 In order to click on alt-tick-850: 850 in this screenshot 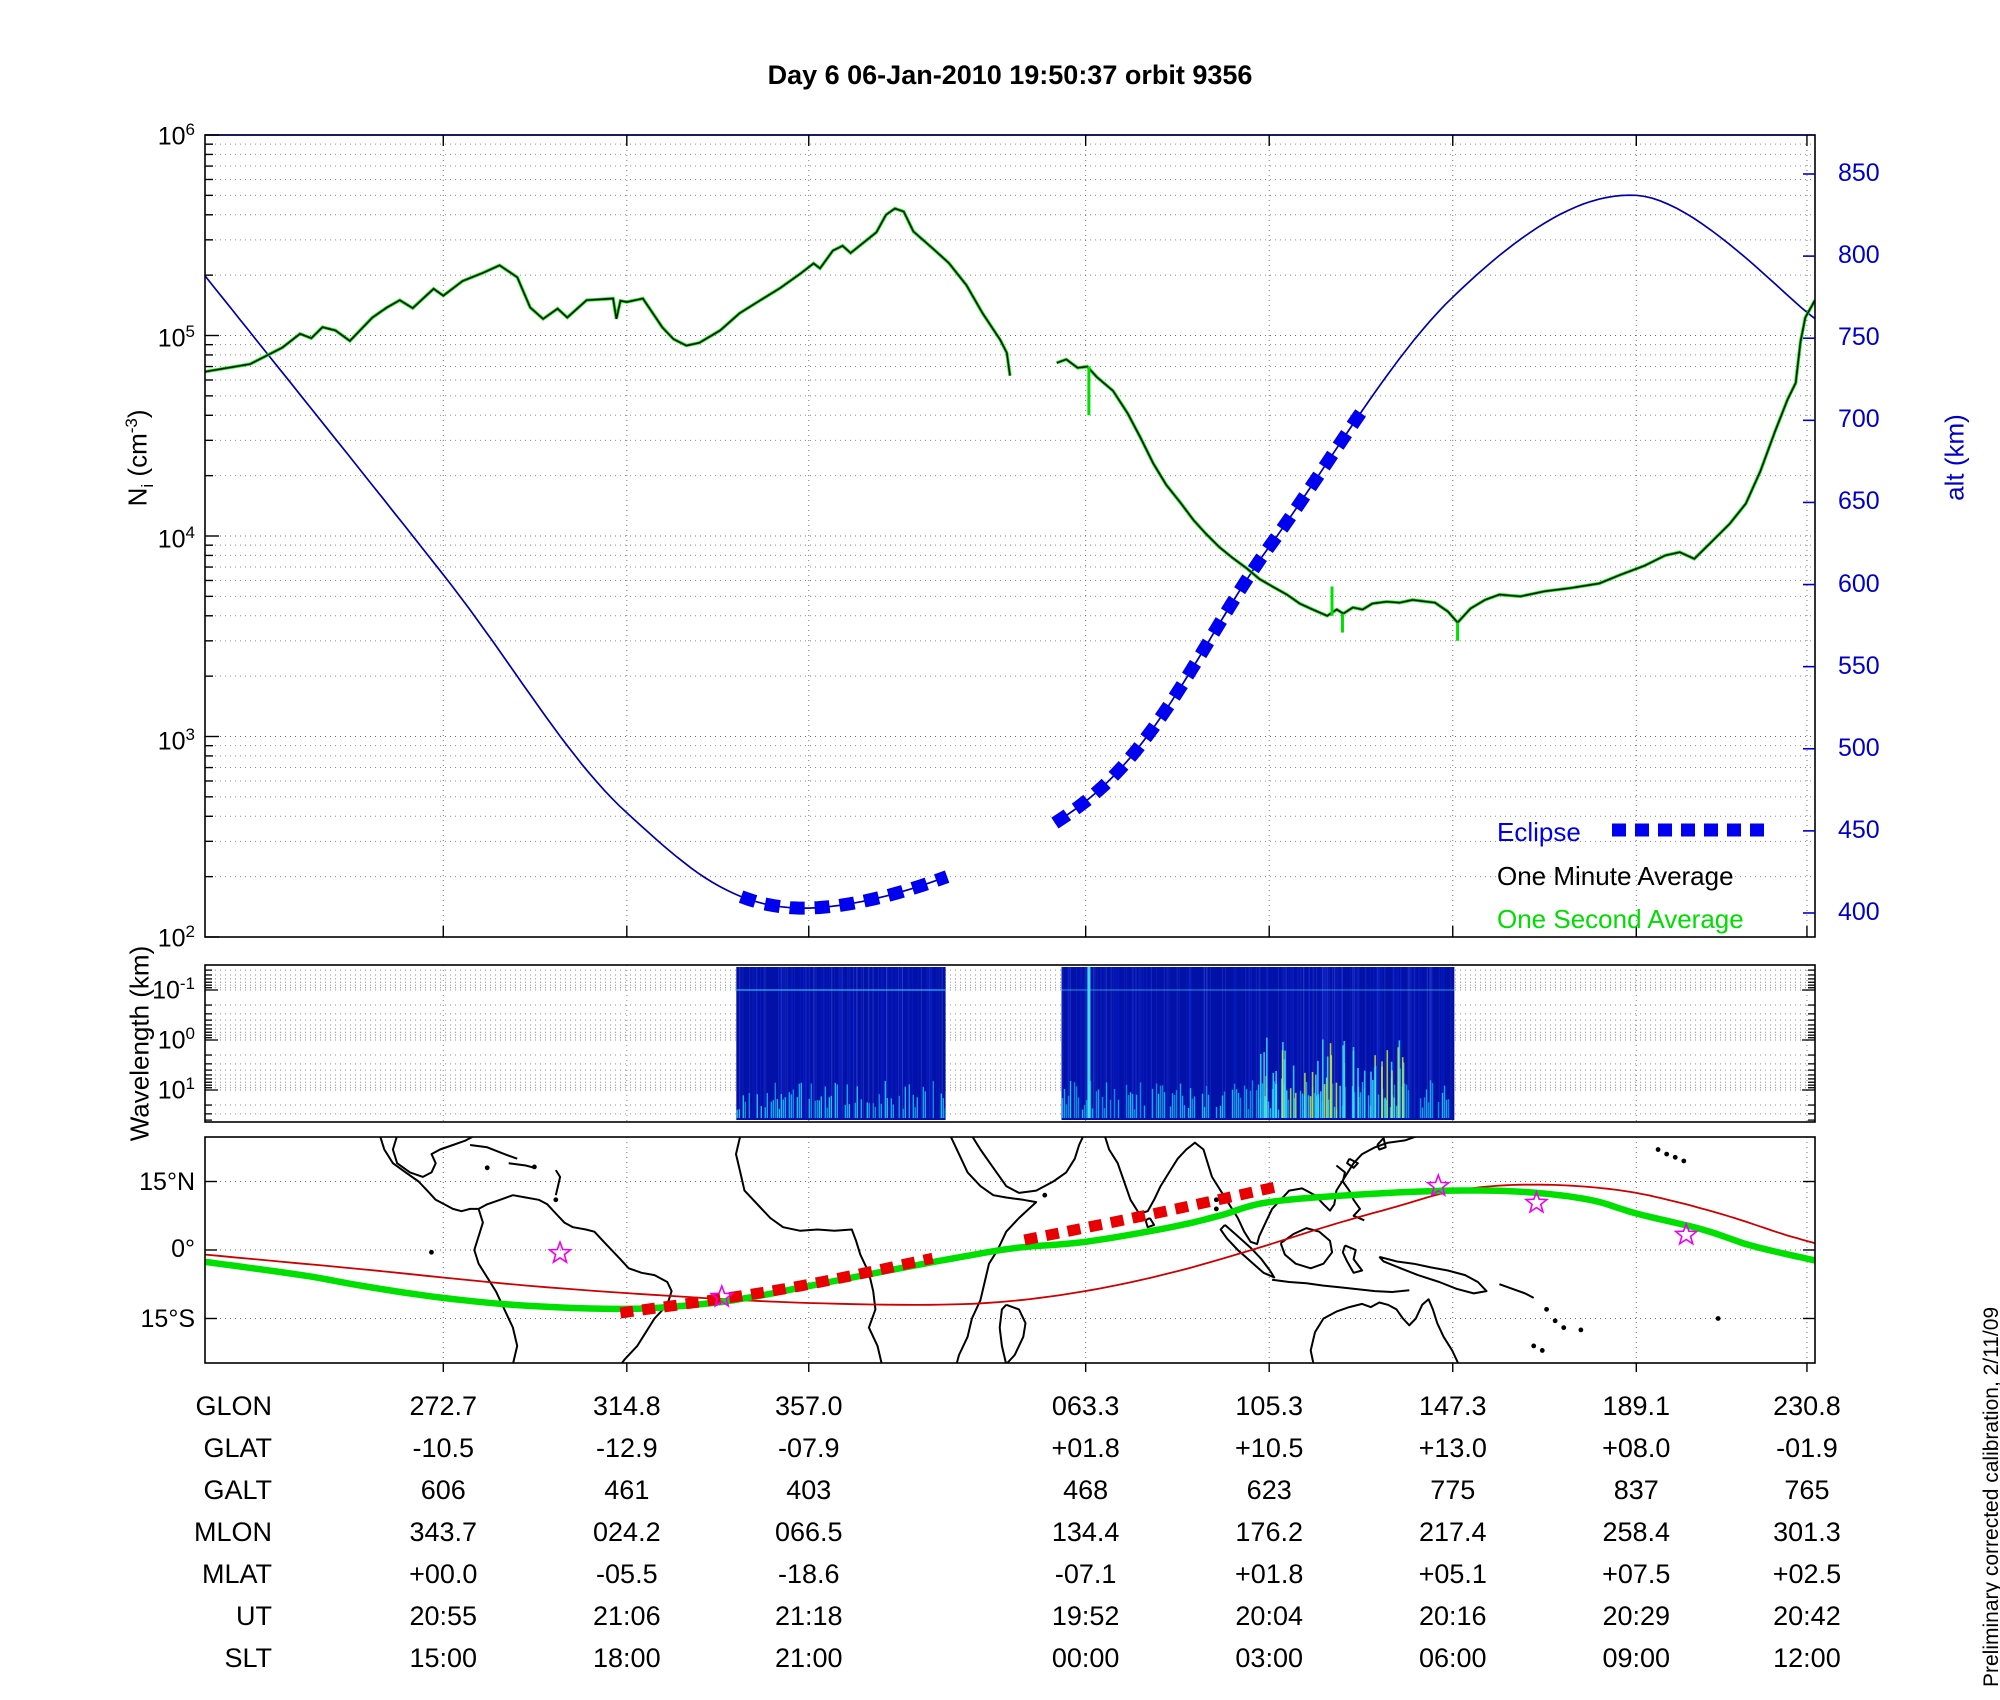, I will do `click(1859, 173)`.